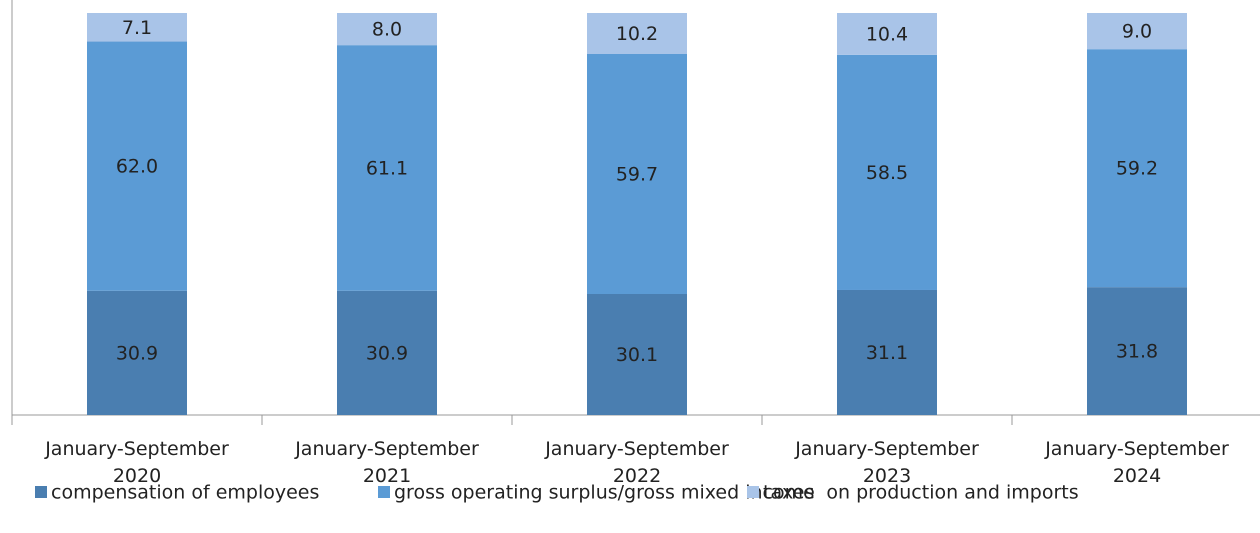 The height and width of the screenshot is (533, 1260). I want to click on data-label: 10.2, so click(637, 34).